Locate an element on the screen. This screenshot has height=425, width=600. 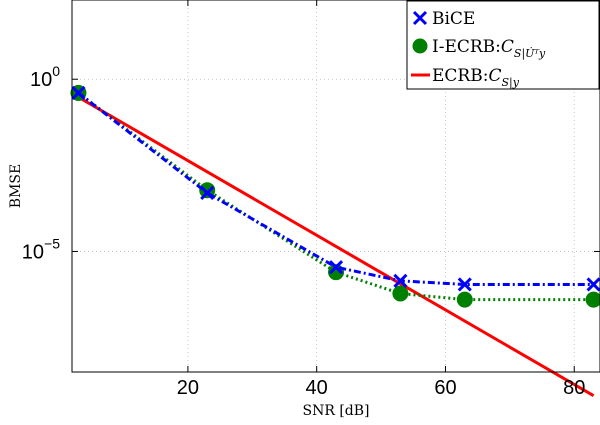
legend-box is located at coordinates (503, 45).